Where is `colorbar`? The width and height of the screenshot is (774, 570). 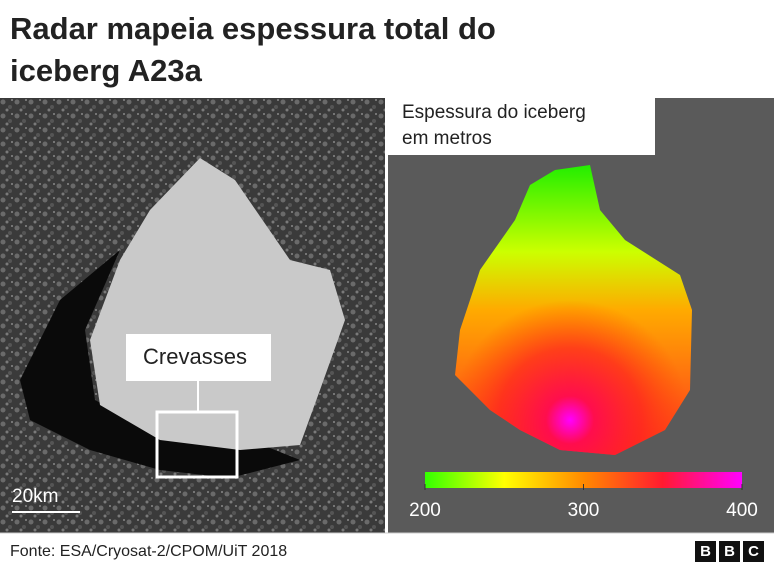
colorbar is located at coordinates (583, 480).